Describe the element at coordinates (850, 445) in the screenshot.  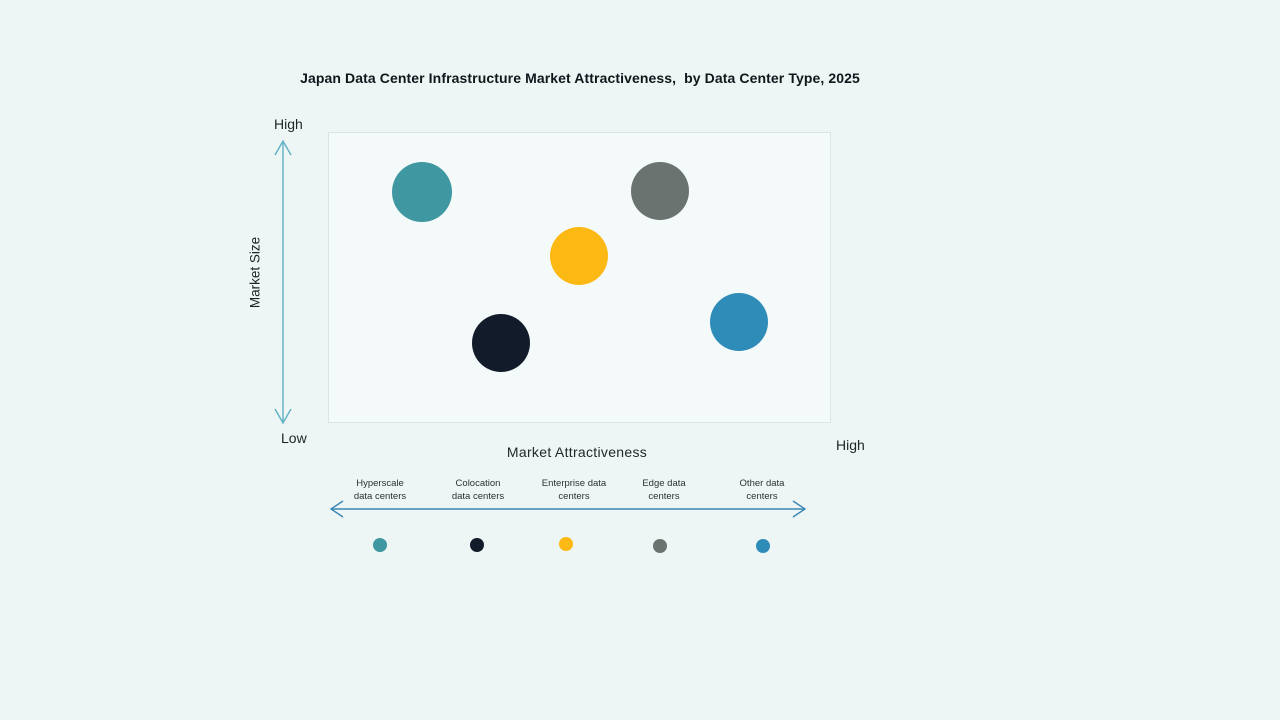
I see `x-axis-high-label: High` at that location.